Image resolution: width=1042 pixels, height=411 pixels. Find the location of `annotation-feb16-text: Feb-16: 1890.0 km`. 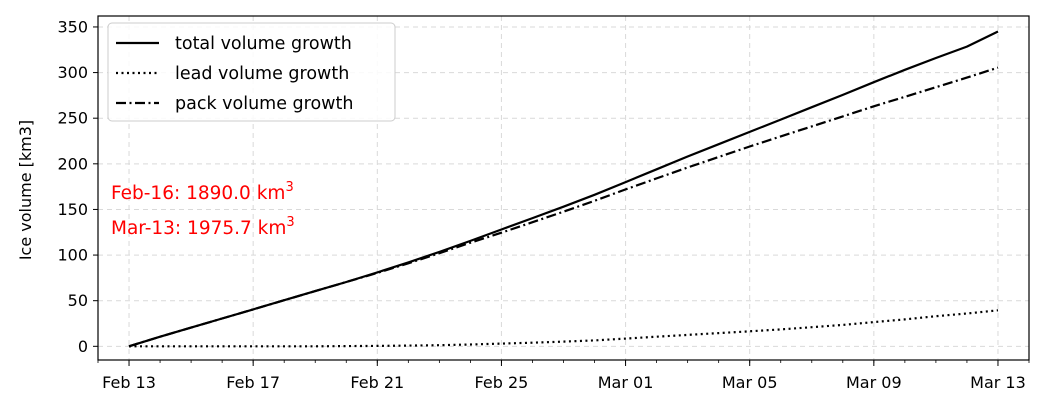

annotation-feb16-text: Feb-16: 1890.0 km is located at coordinates (198, 193).